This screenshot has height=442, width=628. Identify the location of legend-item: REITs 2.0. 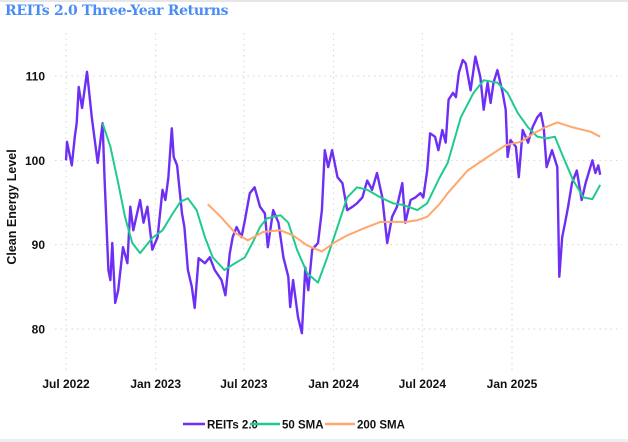
(220, 426).